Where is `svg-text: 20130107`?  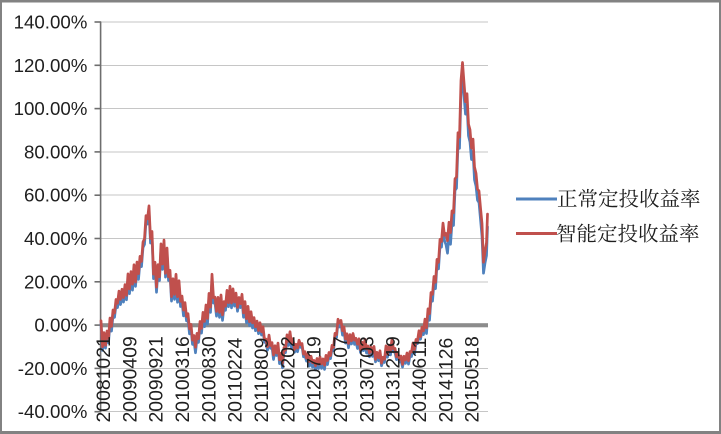 svg-text: 20130107 is located at coordinates (341, 379).